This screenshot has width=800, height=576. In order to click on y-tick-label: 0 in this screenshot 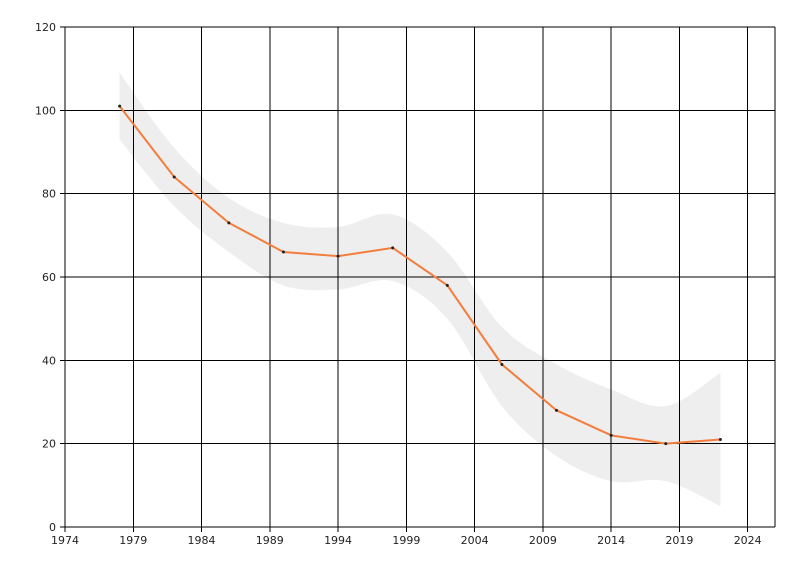, I will do `click(52, 527)`.